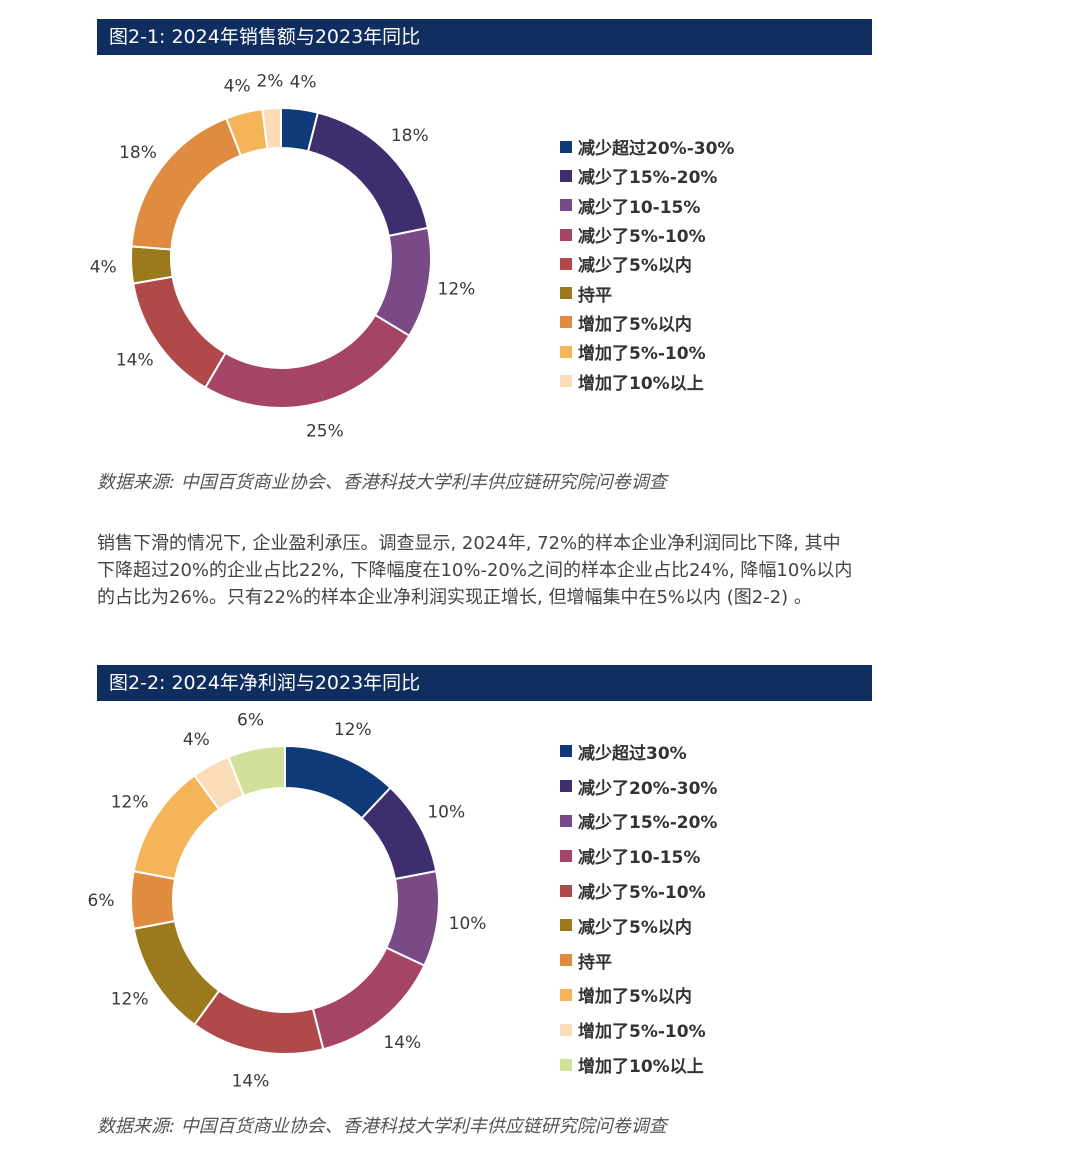  What do you see at coordinates (353, 730) in the screenshot?
I see `data-label-0: 12%` at bounding box center [353, 730].